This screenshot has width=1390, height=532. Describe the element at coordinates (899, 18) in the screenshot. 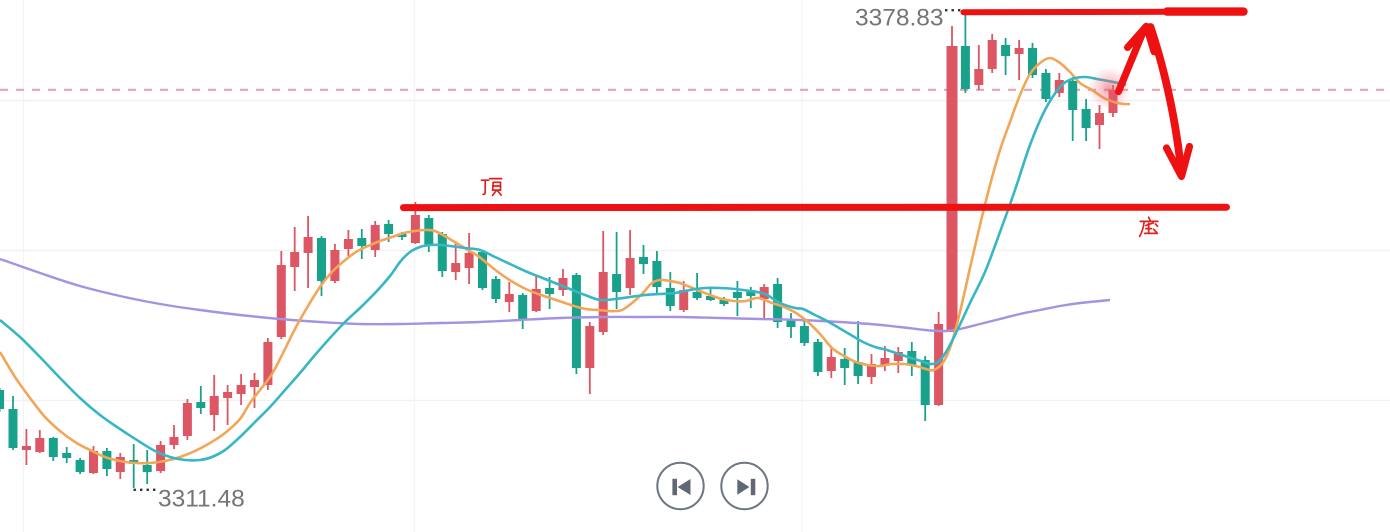

I see `svg-text: 3378.83` at that location.